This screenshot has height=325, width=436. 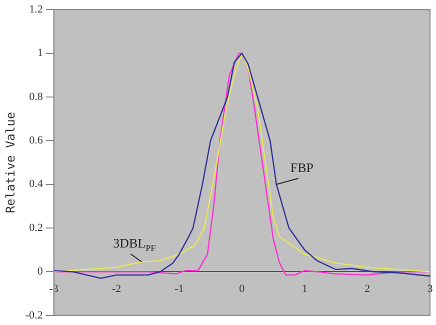 What do you see at coordinates (242, 289) in the screenshot?
I see `x-tick-label: 0` at bounding box center [242, 289].